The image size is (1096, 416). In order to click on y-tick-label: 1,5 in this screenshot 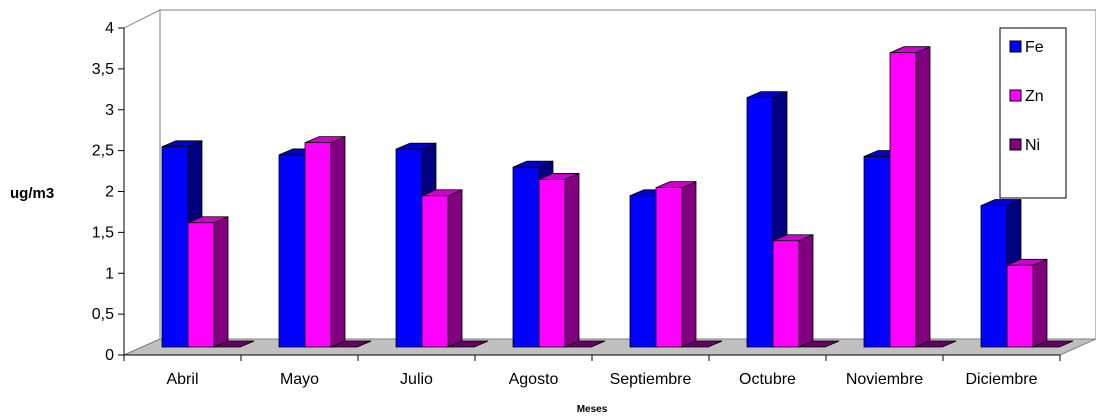, I will do `click(103, 232)`.